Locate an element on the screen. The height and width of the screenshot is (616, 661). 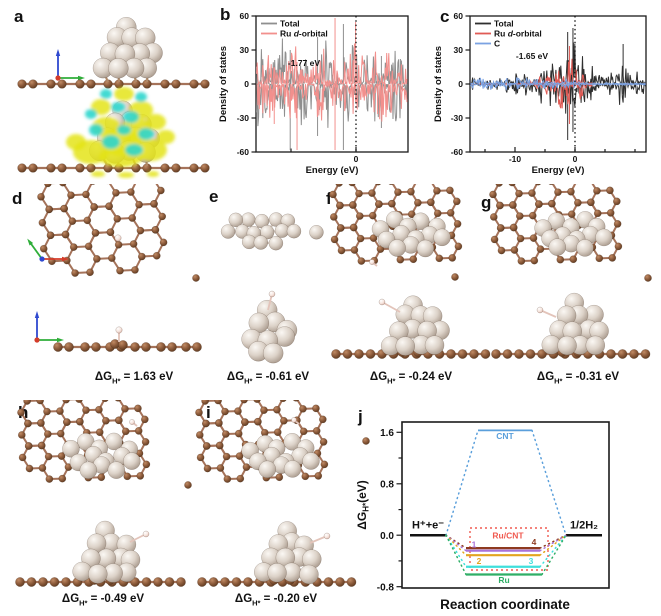
dos-curves is located at coordinates (558, 84).